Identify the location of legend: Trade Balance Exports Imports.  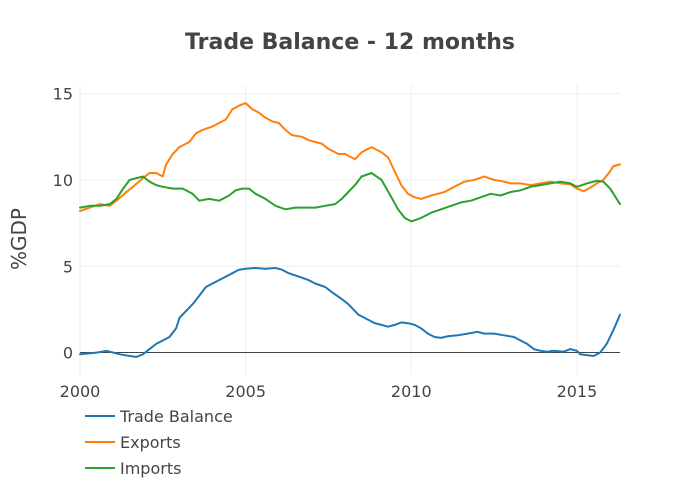
(159, 442).